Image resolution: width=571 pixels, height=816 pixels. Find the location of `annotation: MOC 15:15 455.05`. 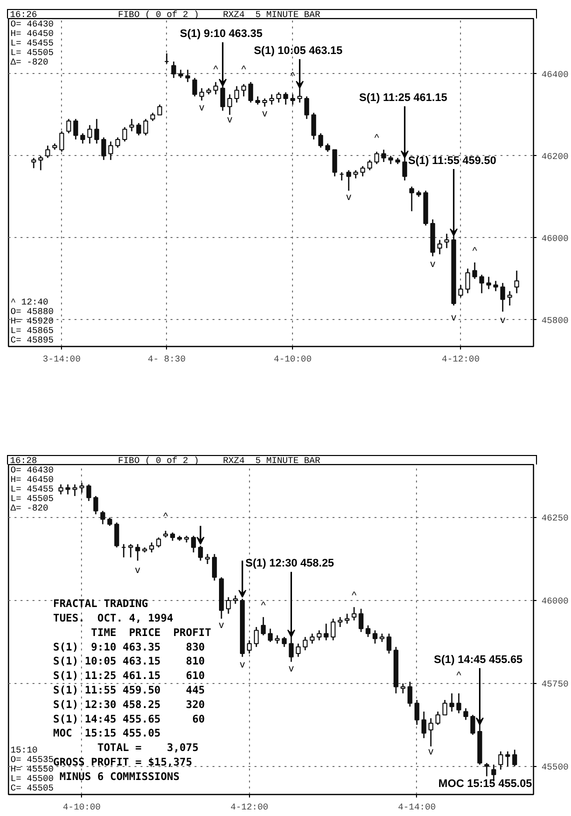

annotation: MOC 15:15 455.05 is located at coordinates (485, 784).